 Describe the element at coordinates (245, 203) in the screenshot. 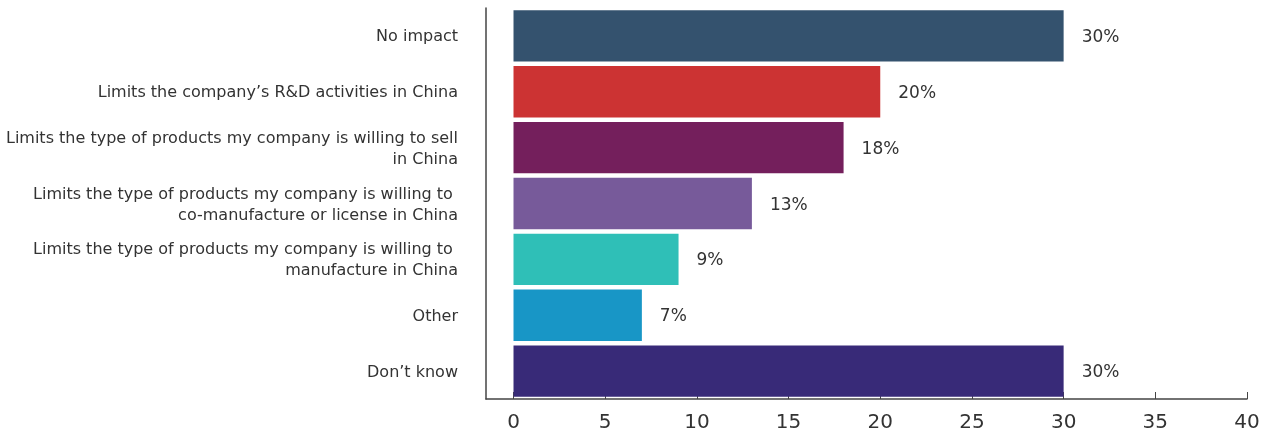

I see `y-tick-label: Limits the type of products my company is willing to co-manufacture or license in China` at that location.